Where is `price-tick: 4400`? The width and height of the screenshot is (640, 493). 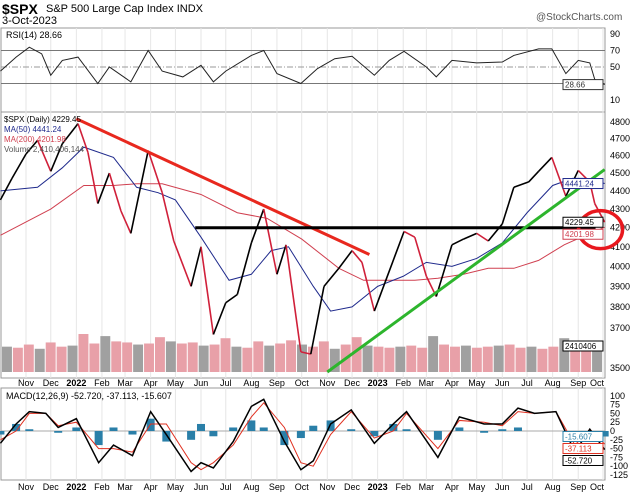
price-tick: 4400 is located at coordinates (620, 191).